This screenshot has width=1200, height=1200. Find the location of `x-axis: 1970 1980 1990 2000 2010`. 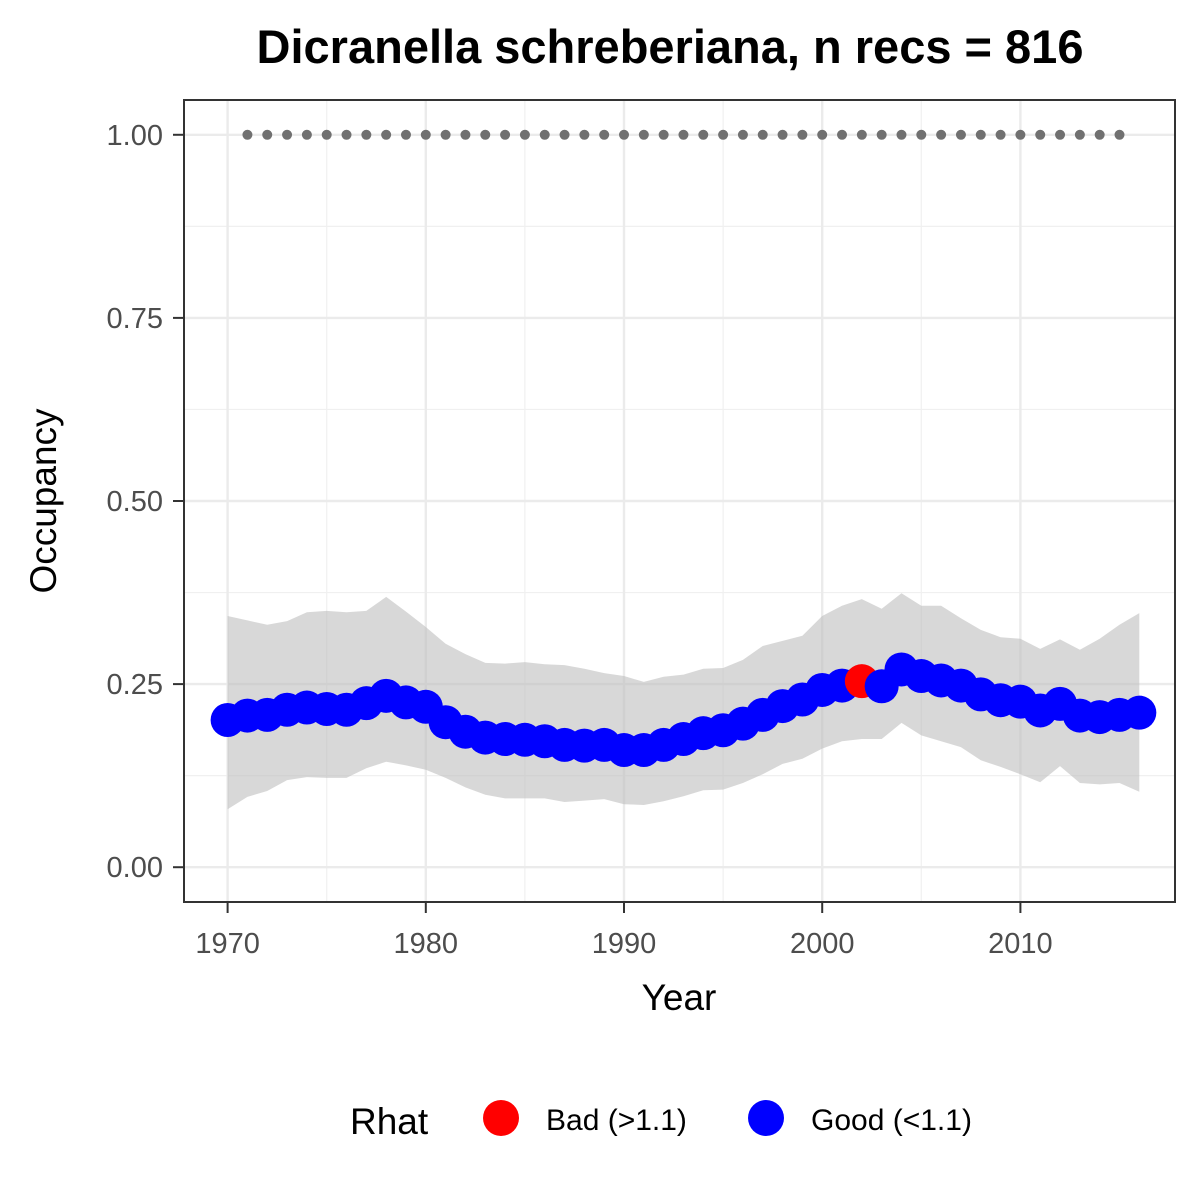

x-axis: 1970 1980 1990 2000 2010 is located at coordinates (624, 931).